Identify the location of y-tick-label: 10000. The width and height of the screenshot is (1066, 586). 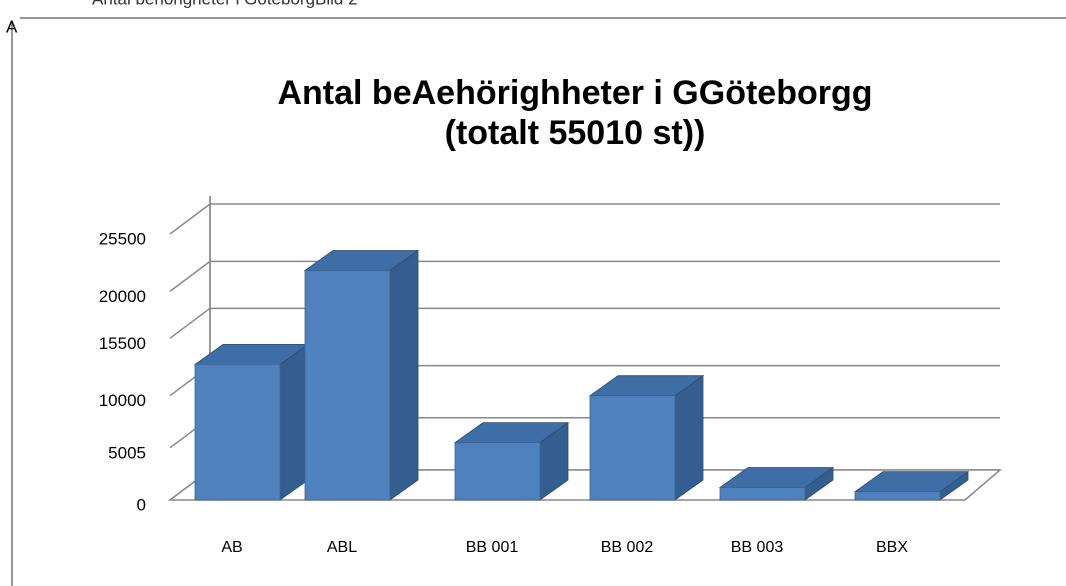
(122, 400).